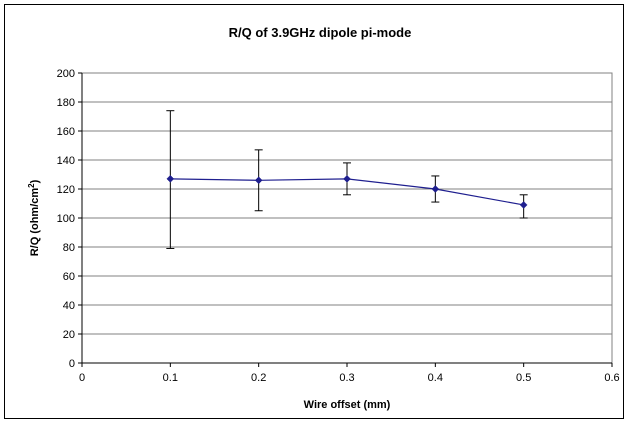 The width and height of the screenshot is (629, 424). I want to click on y-axis-title: R/Q (ohm/cm2), so click(34, 217).